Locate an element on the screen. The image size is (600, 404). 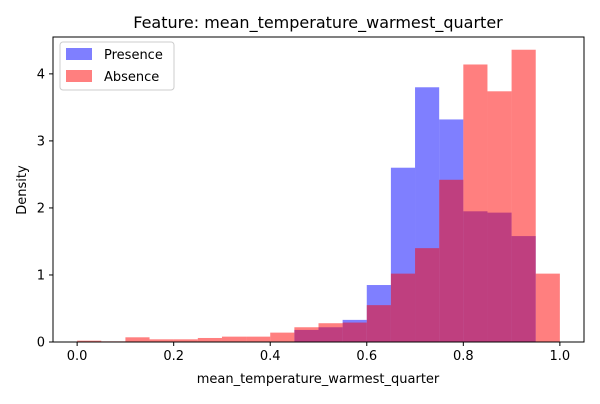
y-tick-label: 0 is located at coordinates (41, 343).